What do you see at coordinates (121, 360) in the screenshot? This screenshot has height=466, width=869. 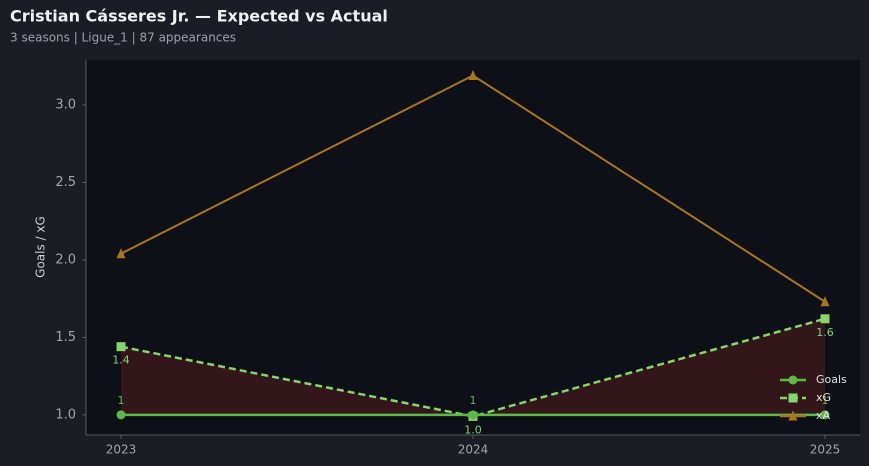 I see `data-label: 1.4` at bounding box center [121, 360].